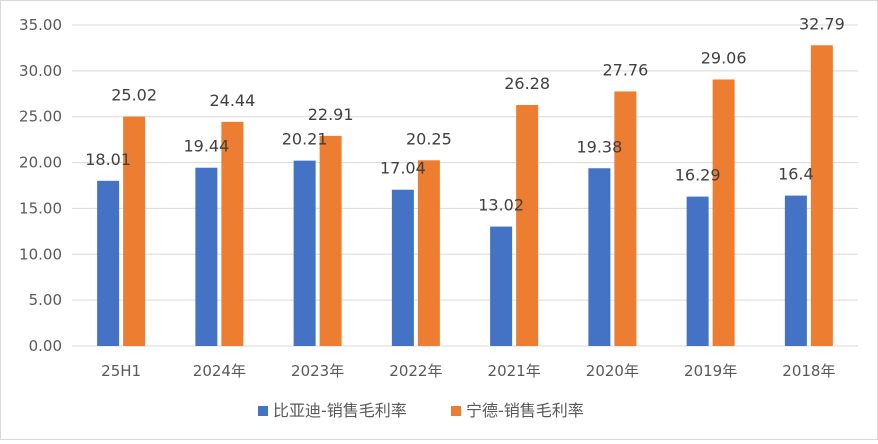  I want to click on y-tick-label-5: 25.00, so click(40, 117).